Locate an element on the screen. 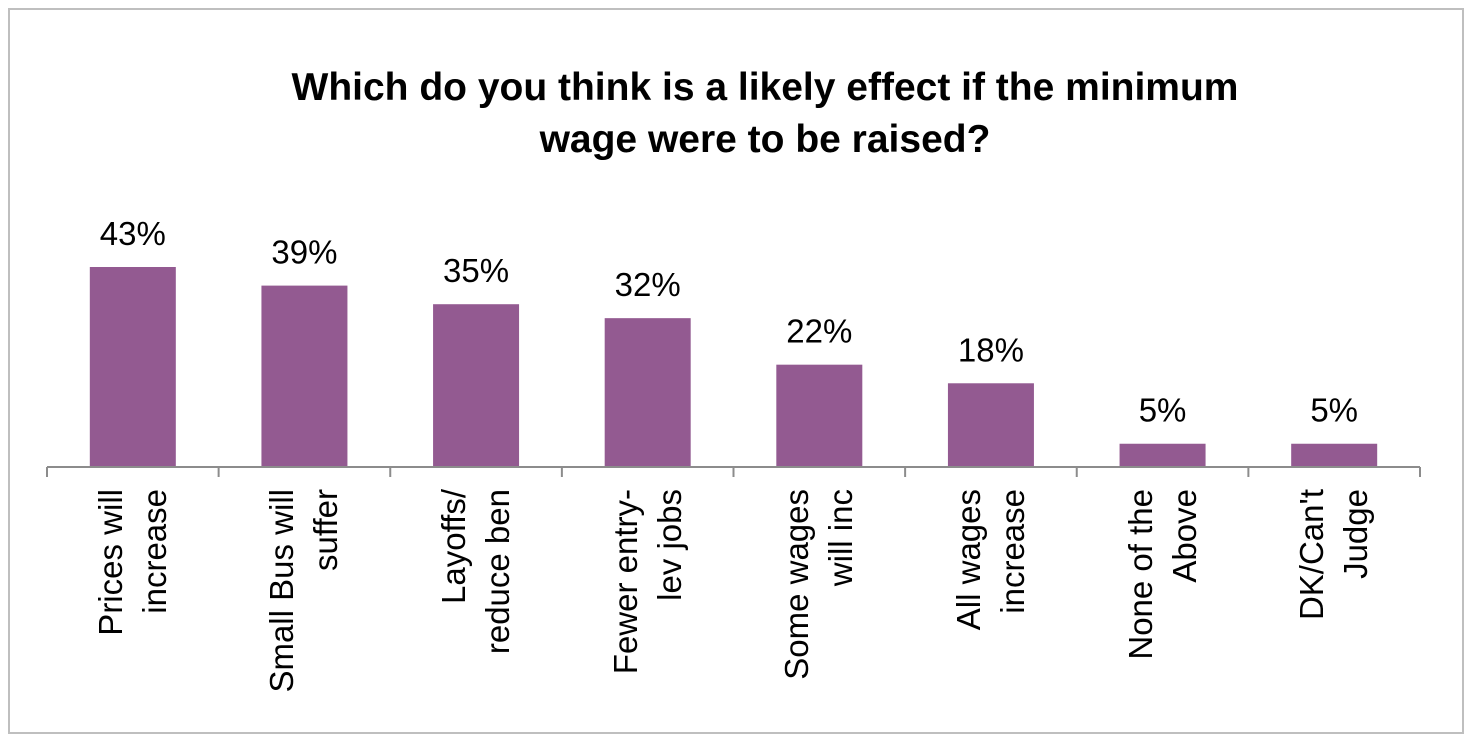  category-label-6-line-0: None of the is located at coordinates (1140, 574).